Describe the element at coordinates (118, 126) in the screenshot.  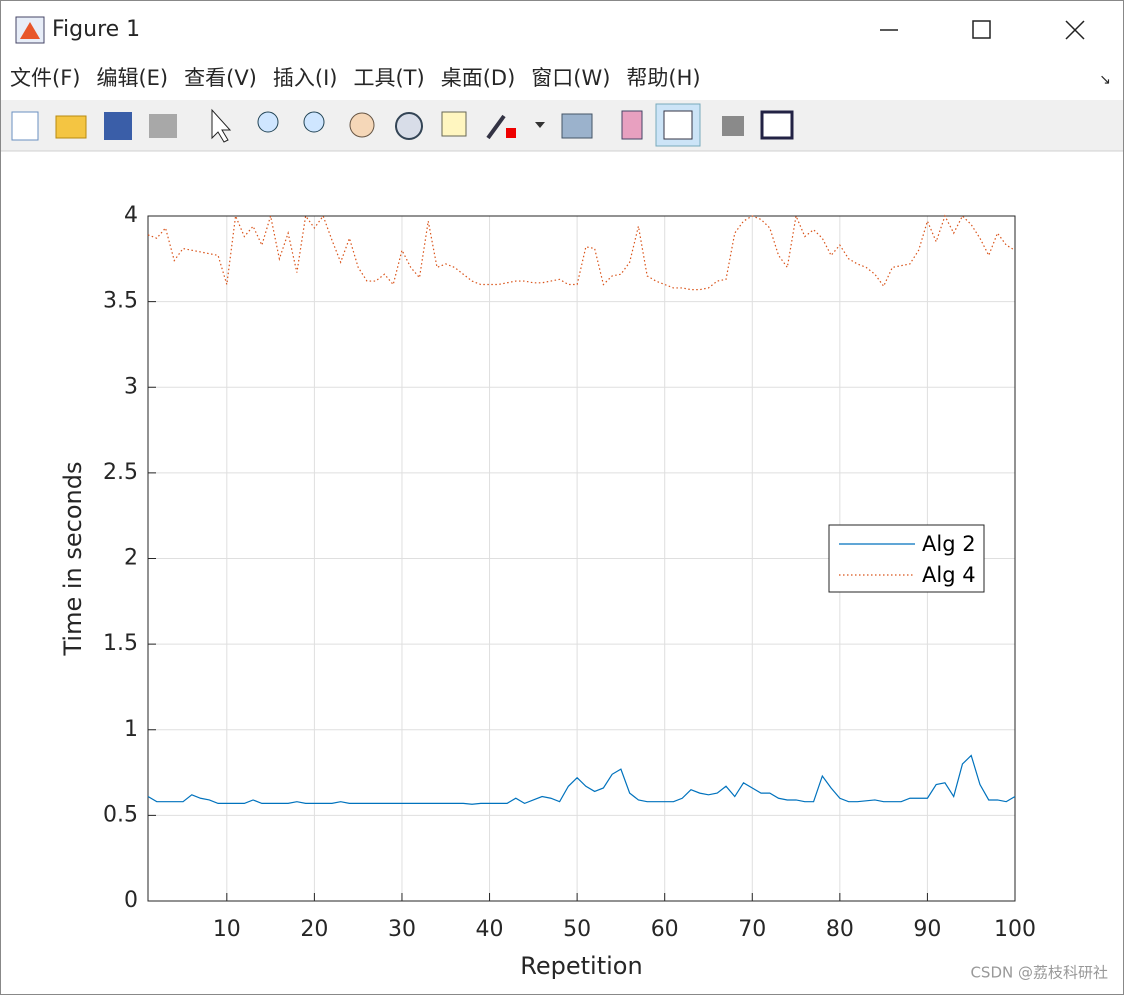
I see `save-icon` at that location.